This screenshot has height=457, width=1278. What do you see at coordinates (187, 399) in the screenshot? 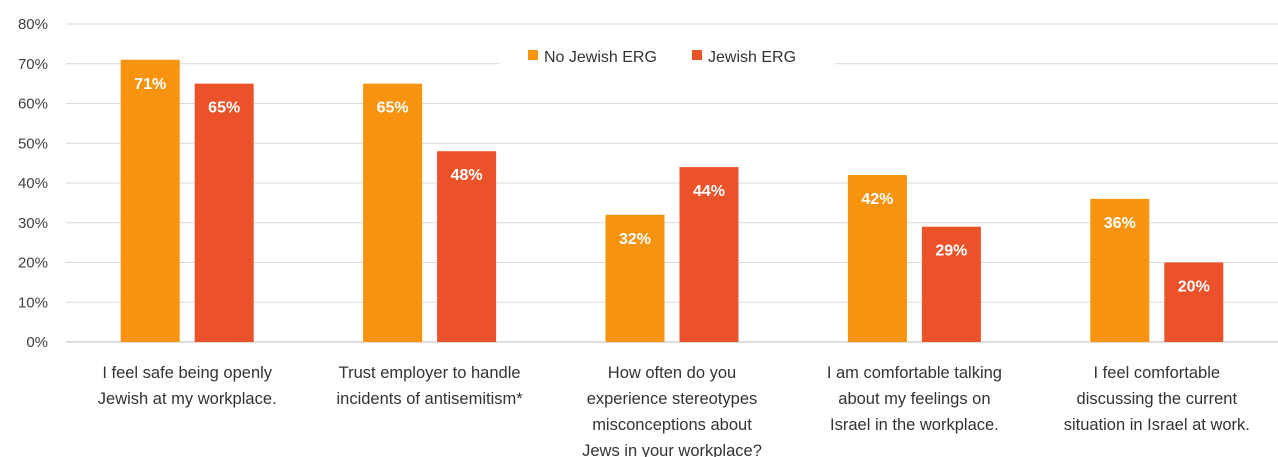
I see `category-label: Jewish at my workplace.` at bounding box center [187, 399].